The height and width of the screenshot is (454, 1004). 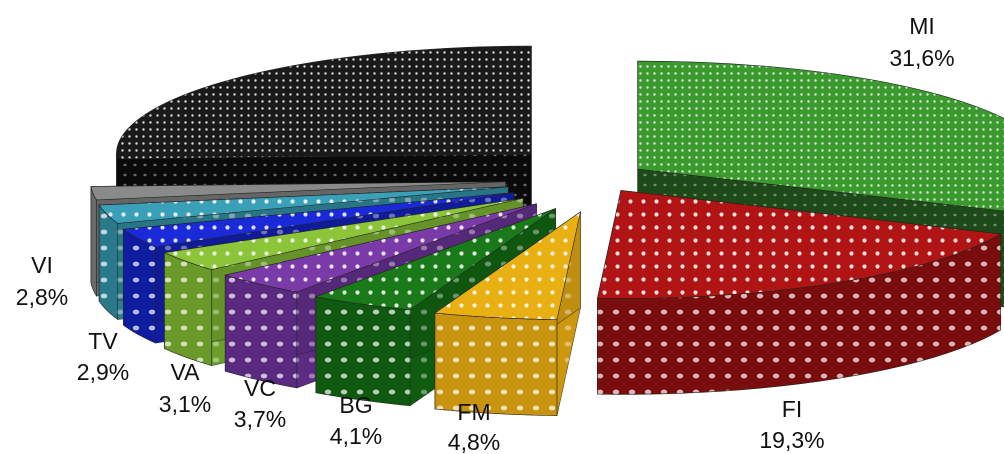 I want to click on slice-label-mi-category: MI, so click(x=922, y=26).